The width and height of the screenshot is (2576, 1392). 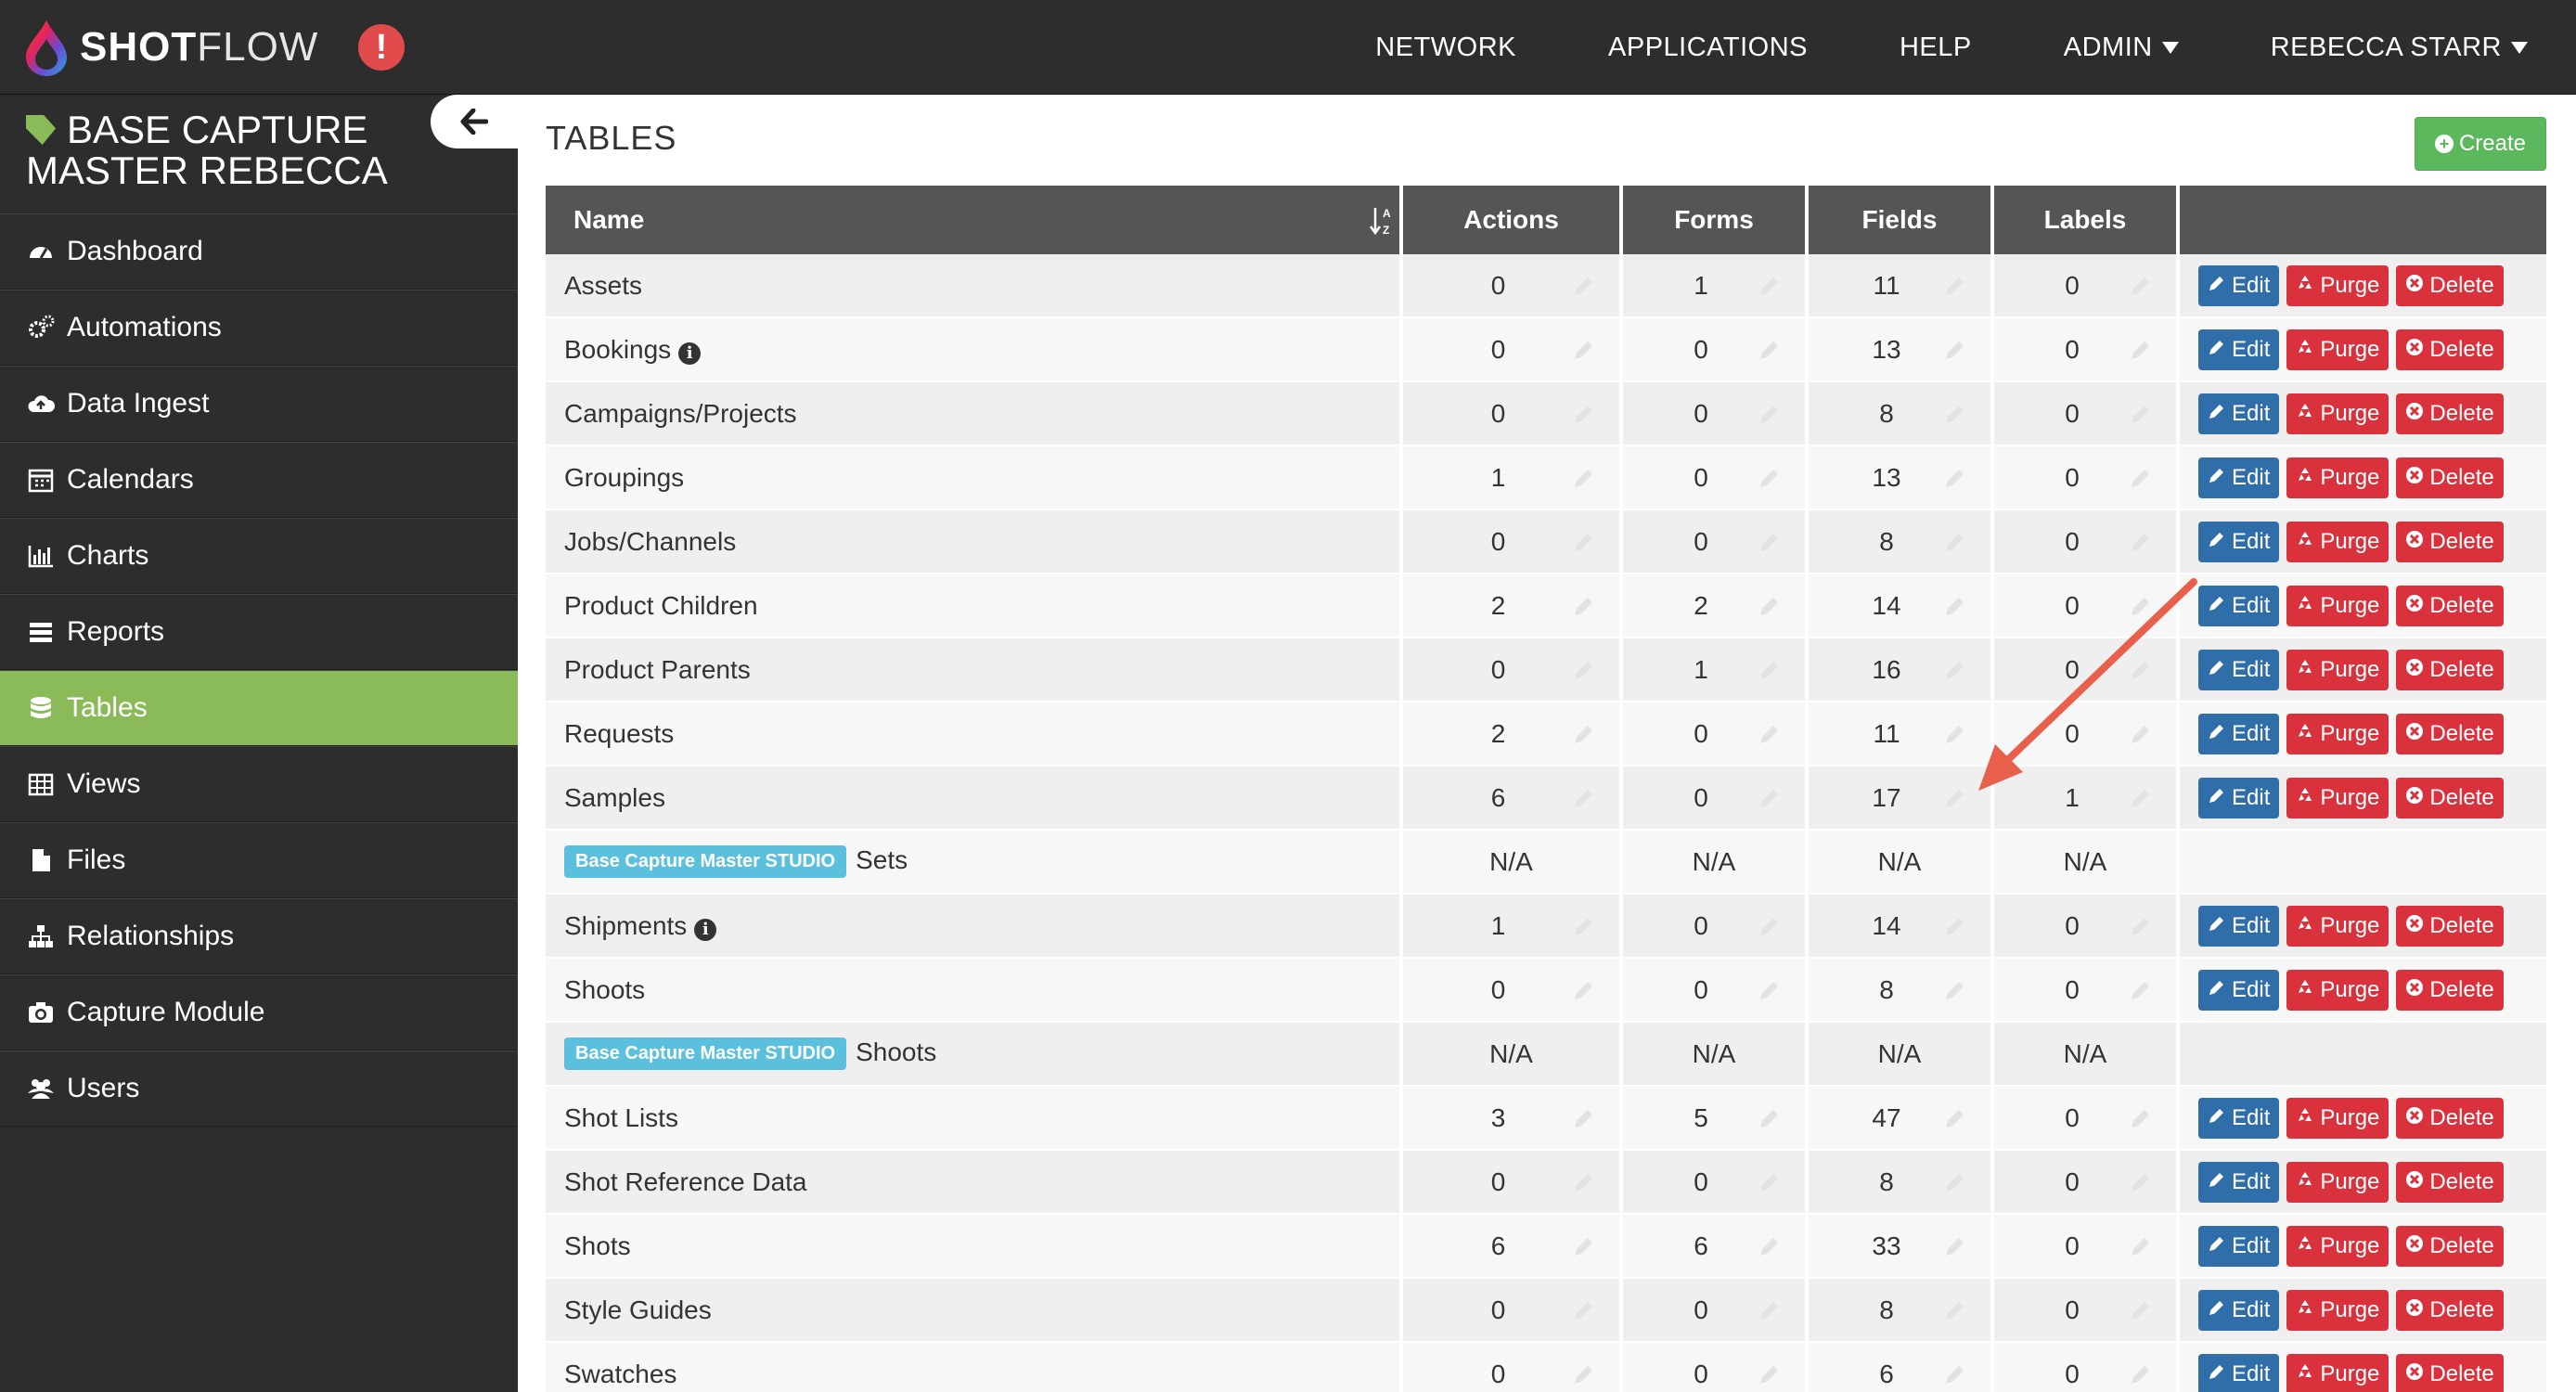 I want to click on nav-applications: APPLICATIONS, so click(x=1708, y=48).